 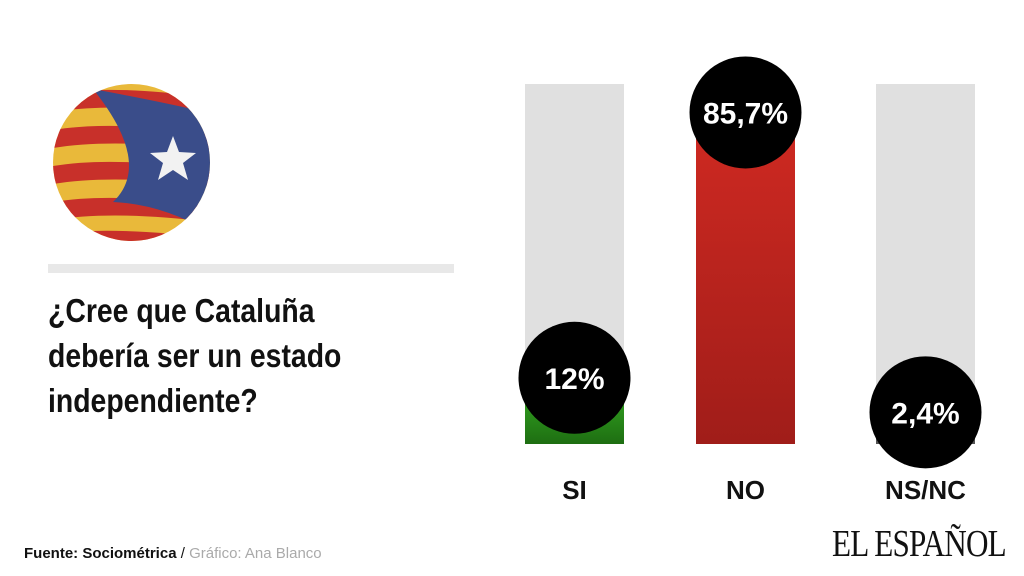 I want to click on category-label: SI, so click(x=574, y=490).